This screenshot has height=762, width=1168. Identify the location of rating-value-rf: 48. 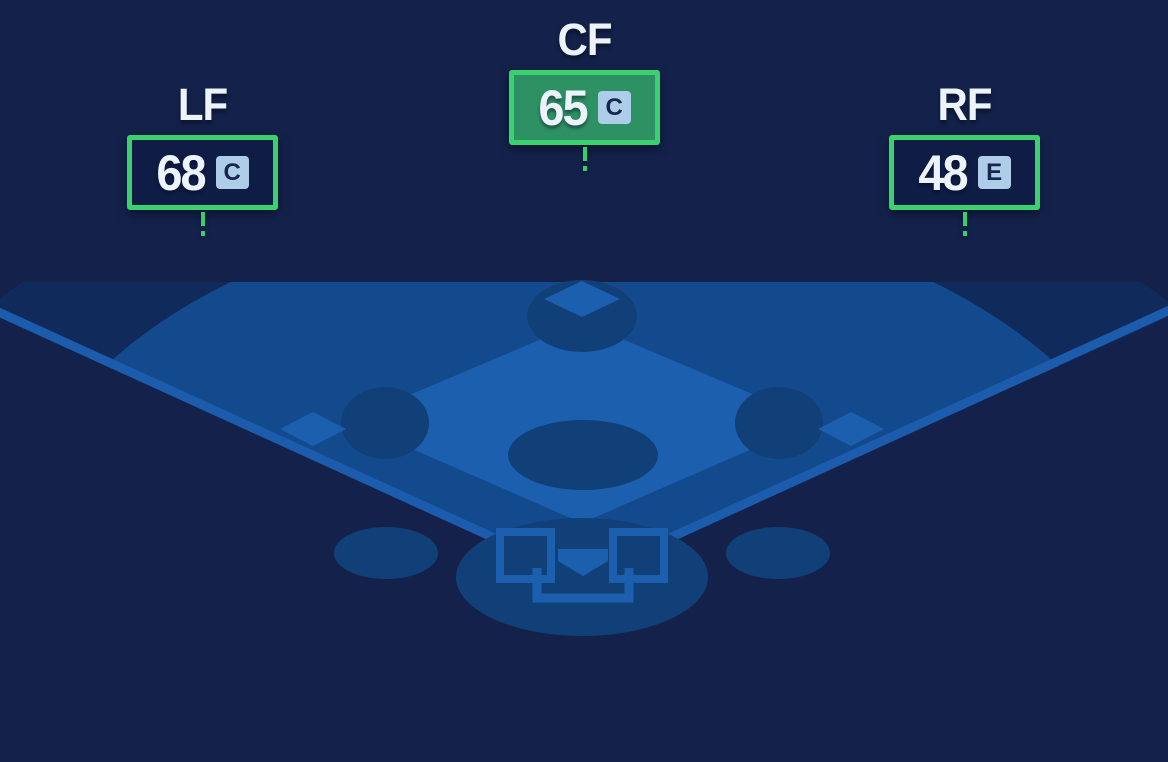
(943, 172).